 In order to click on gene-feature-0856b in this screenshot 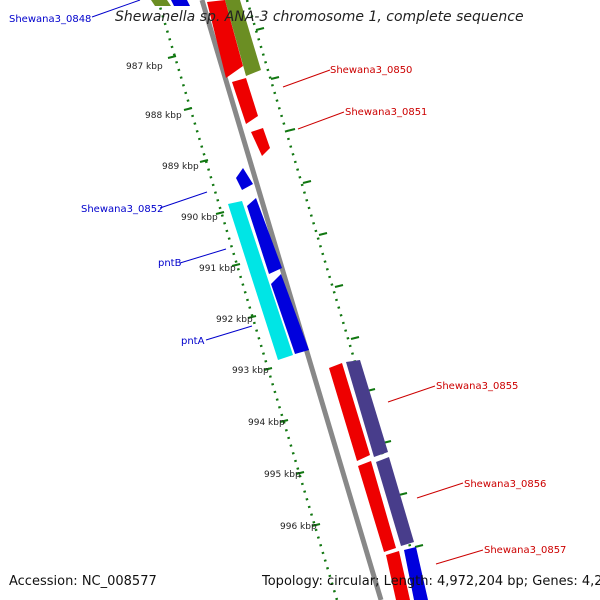, I will do `click(395, 501)`.